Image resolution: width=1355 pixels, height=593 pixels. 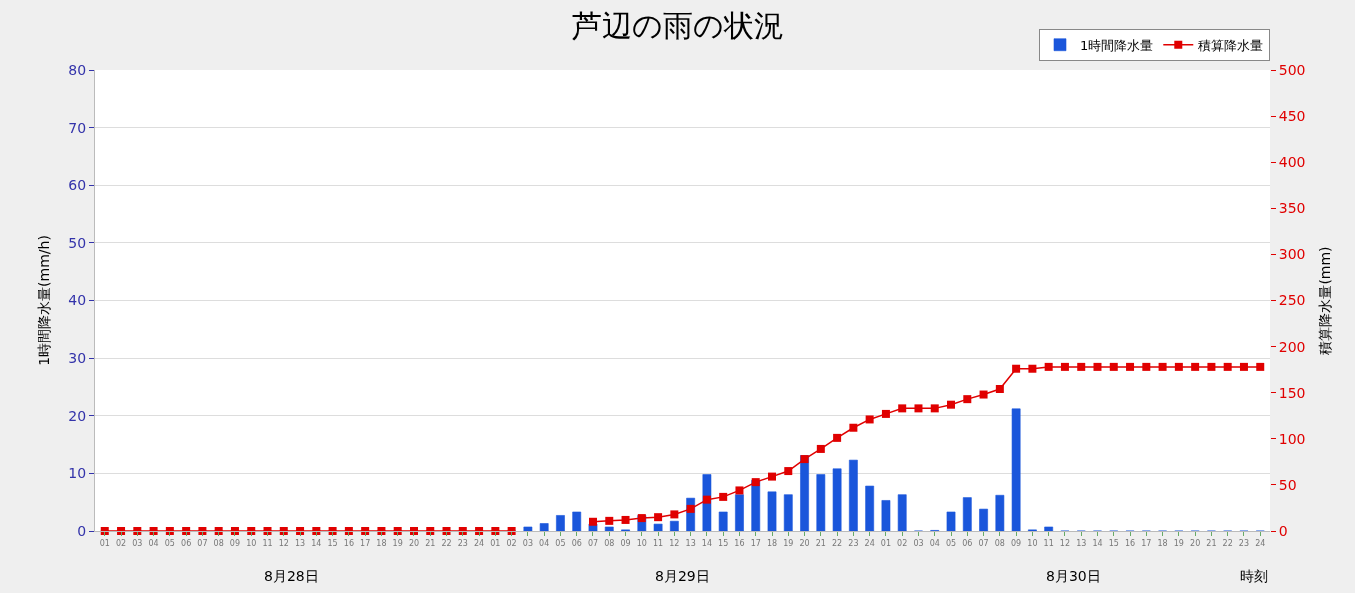 I want to click on y-tick-label: 40, so click(x=77, y=300).